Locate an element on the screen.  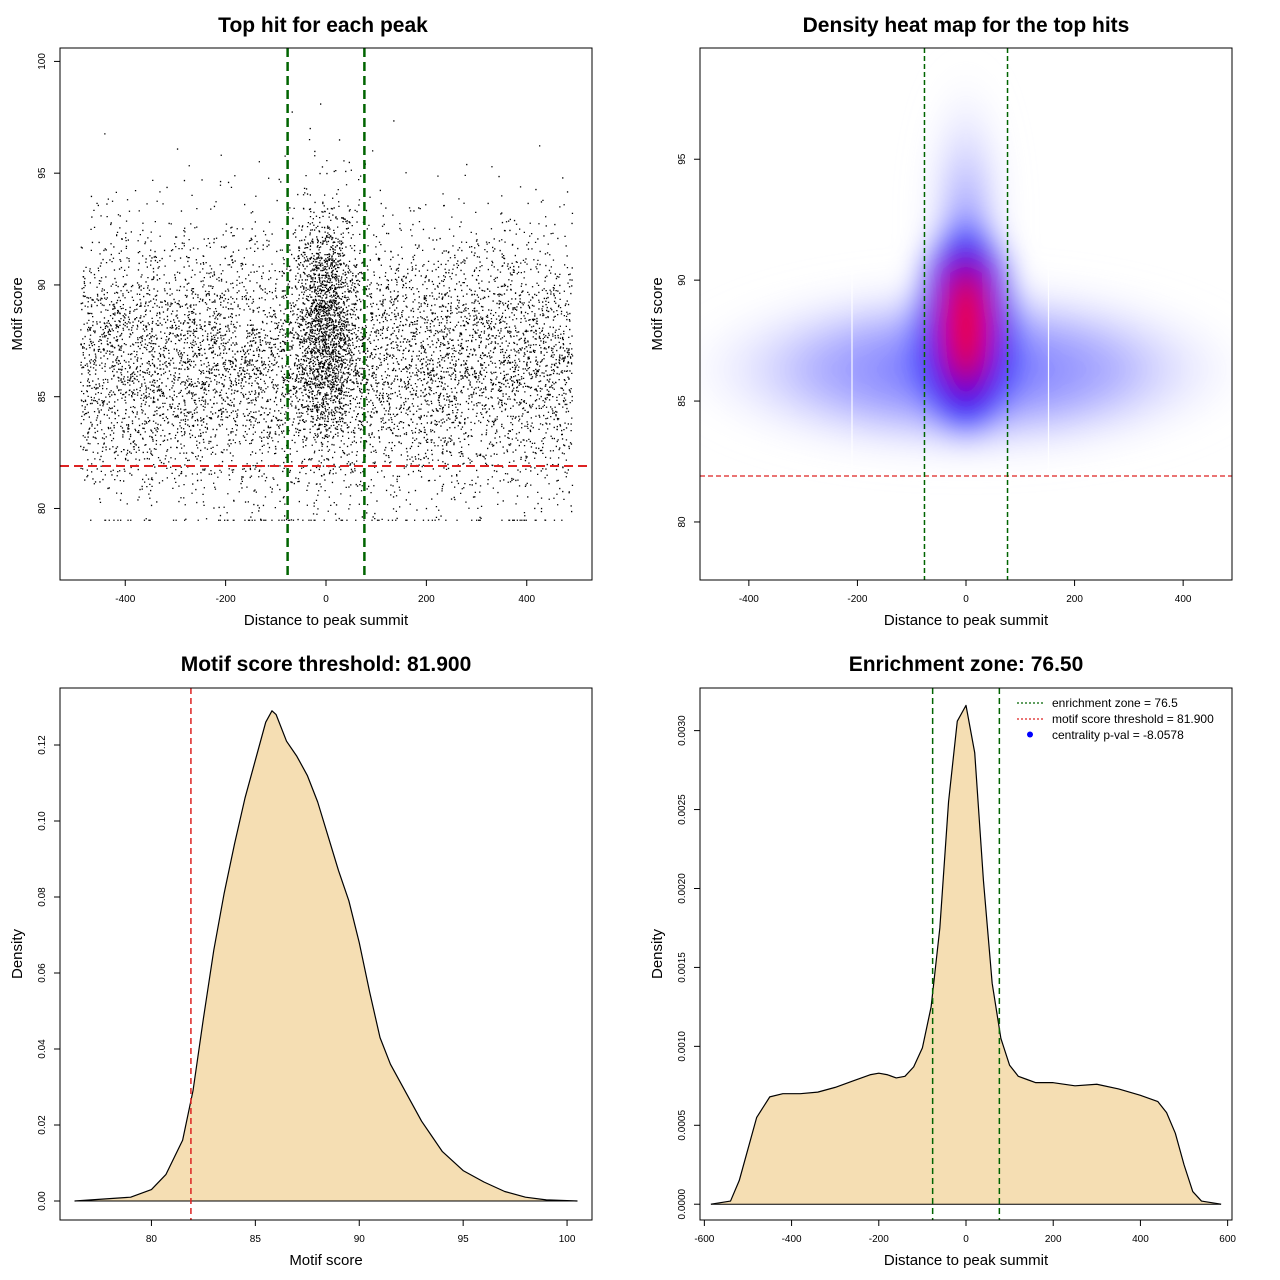
y-tick-label: 0.10 is located at coordinates (42, 821).